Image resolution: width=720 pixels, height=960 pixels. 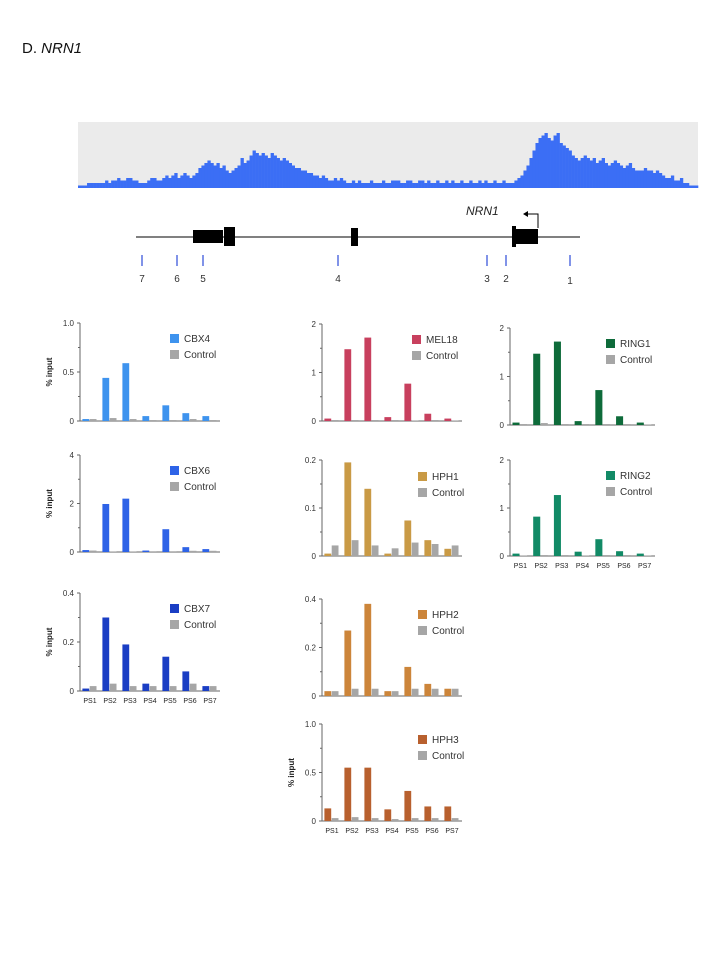 I want to click on y-axis-label: % input, so click(x=49, y=371).